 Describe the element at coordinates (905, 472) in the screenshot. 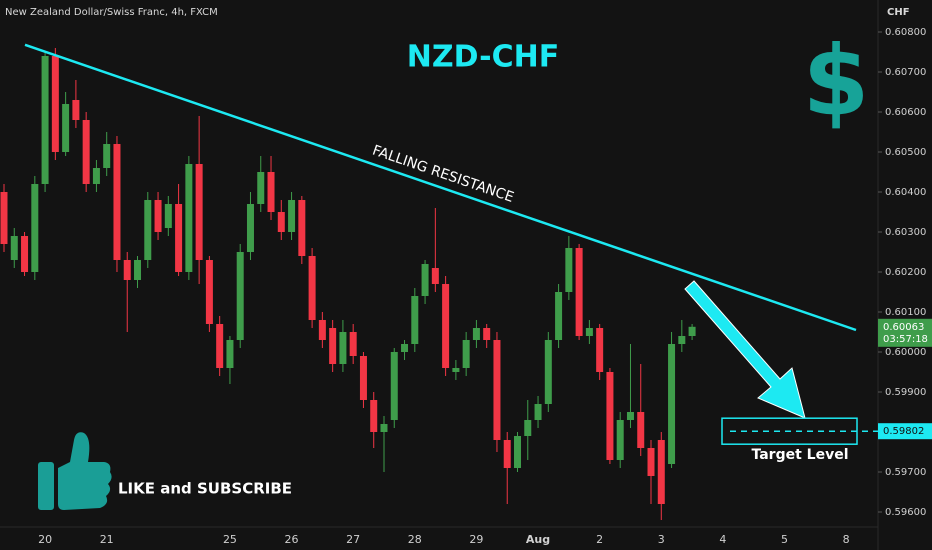

I see `y-tick-label: 0.59700` at that location.